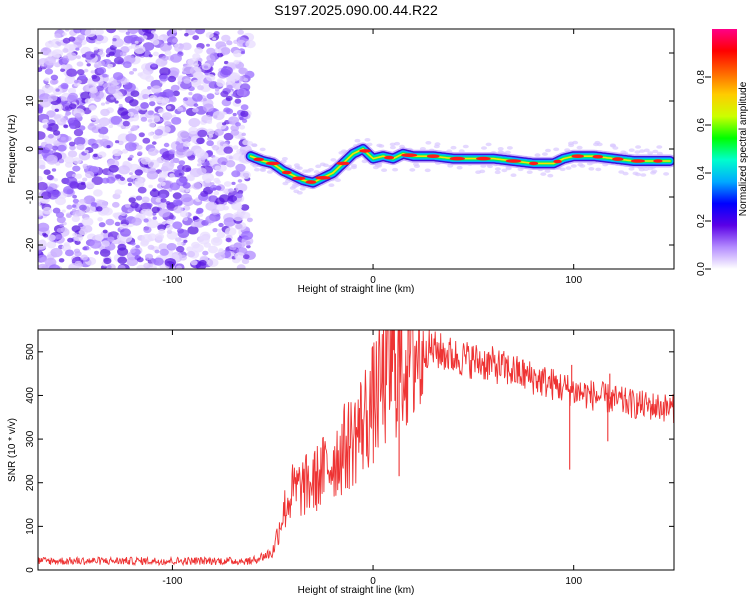  What do you see at coordinates (703, 173) in the screenshot?
I see `colorbar-ticks: 0.0 0.2 0.4 0.6 0.8` at bounding box center [703, 173].